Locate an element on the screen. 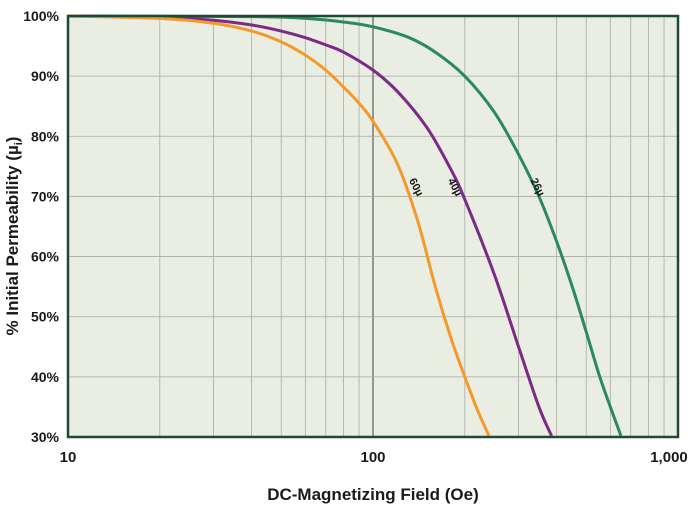  y-tick-label: 100% is located at coordinates (41, 16).